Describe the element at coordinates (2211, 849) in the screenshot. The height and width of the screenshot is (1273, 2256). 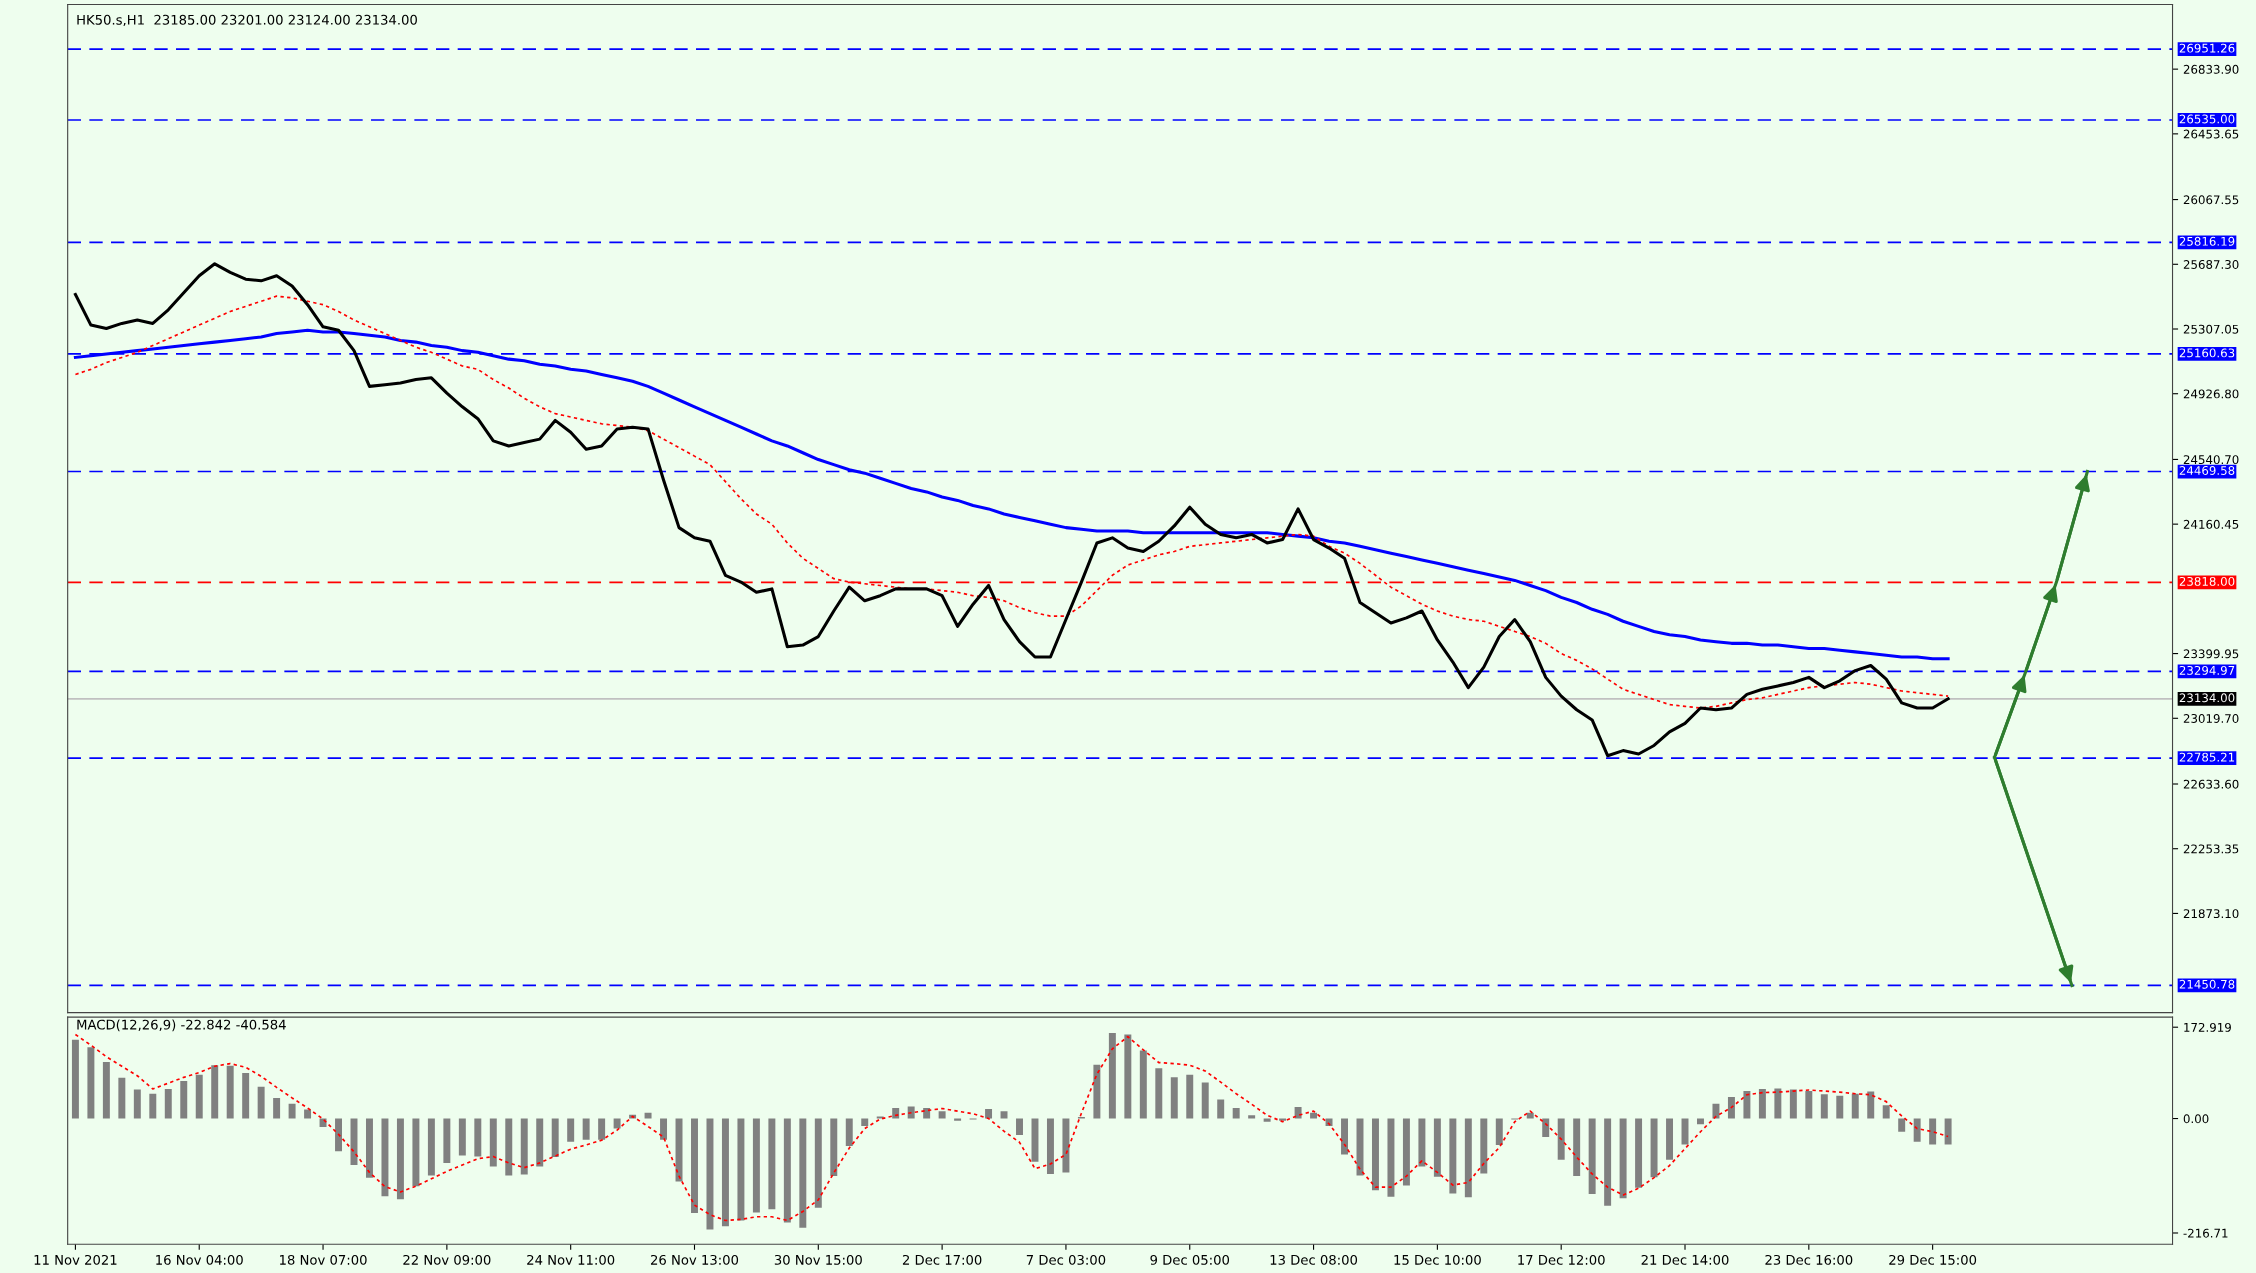
I see `y-tick-label: 22253.35` at that location.